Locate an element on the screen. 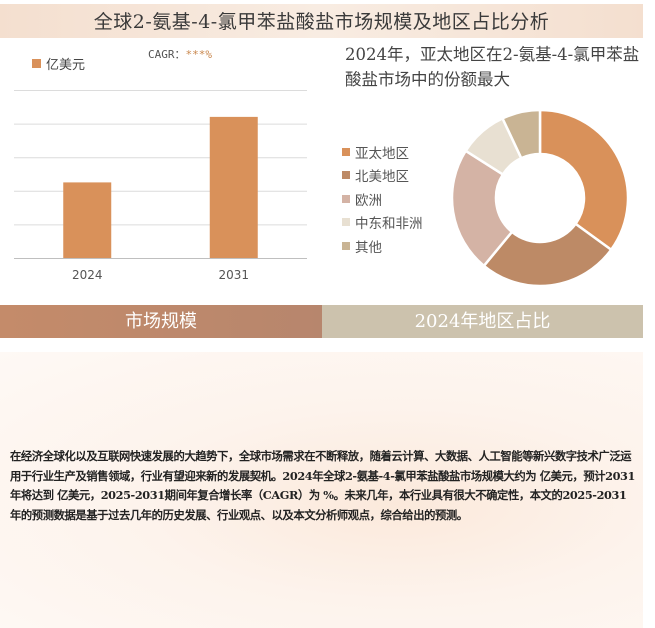  donut-chart is located at coordinates (540, 198).